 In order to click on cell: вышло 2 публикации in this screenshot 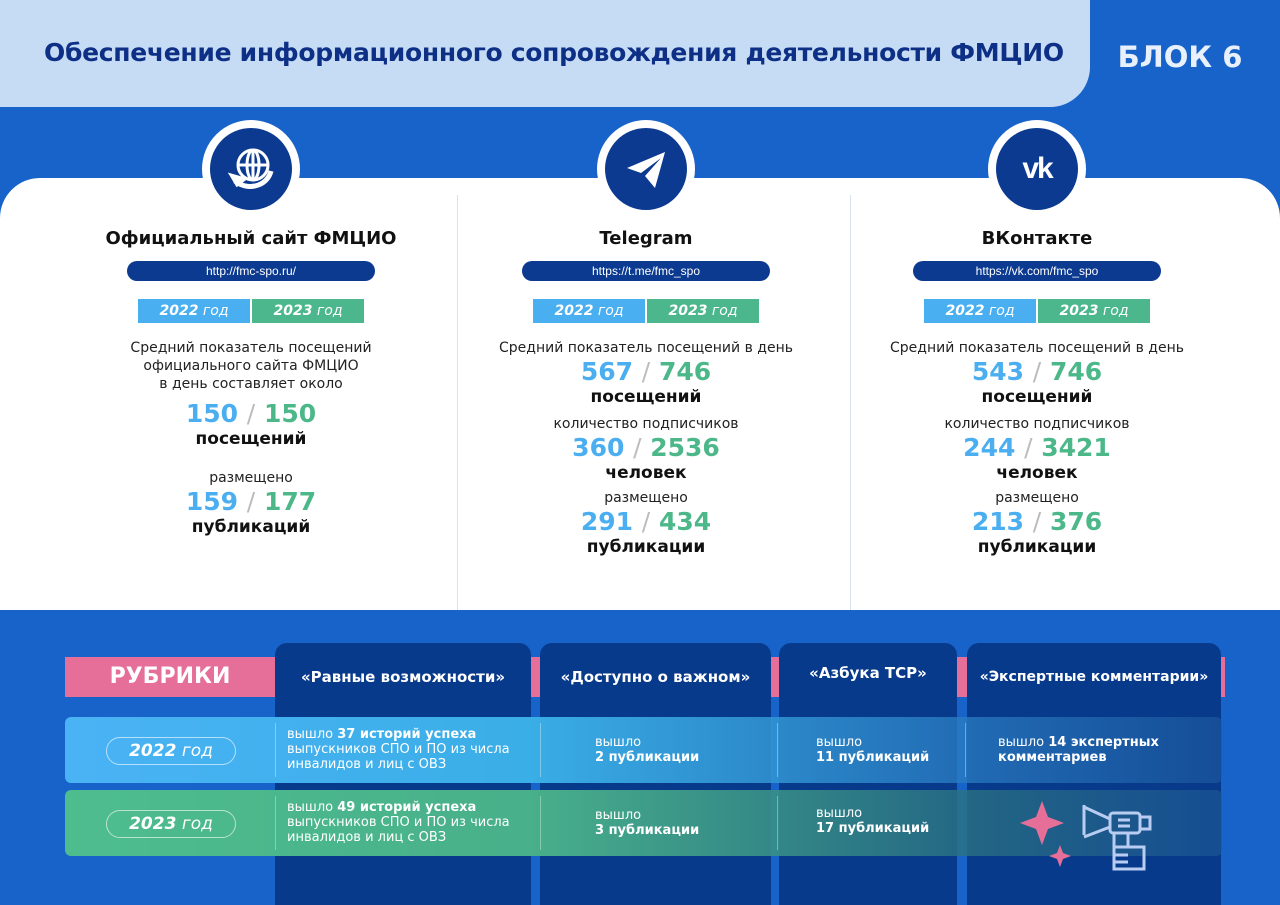, I will do `click(647, 750)`.